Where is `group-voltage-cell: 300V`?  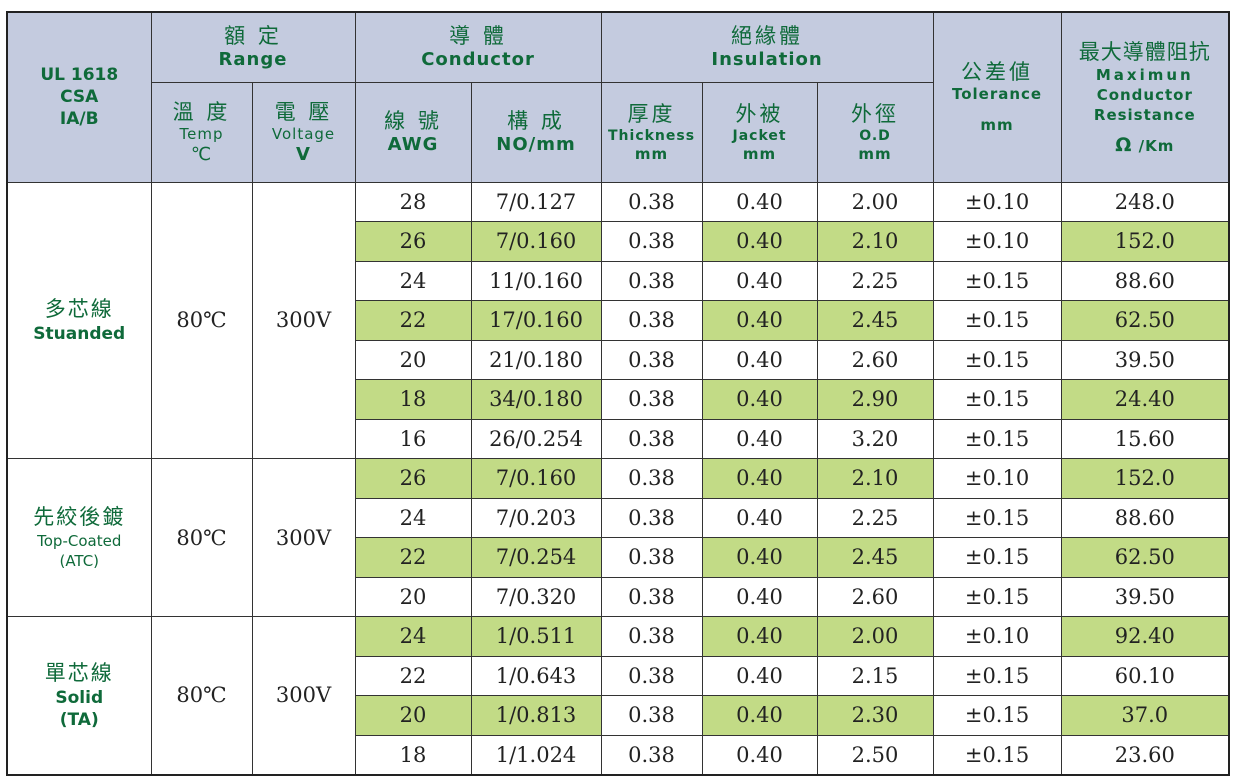
group-voltage-cell: 300V is located at coordinates (303, 320).